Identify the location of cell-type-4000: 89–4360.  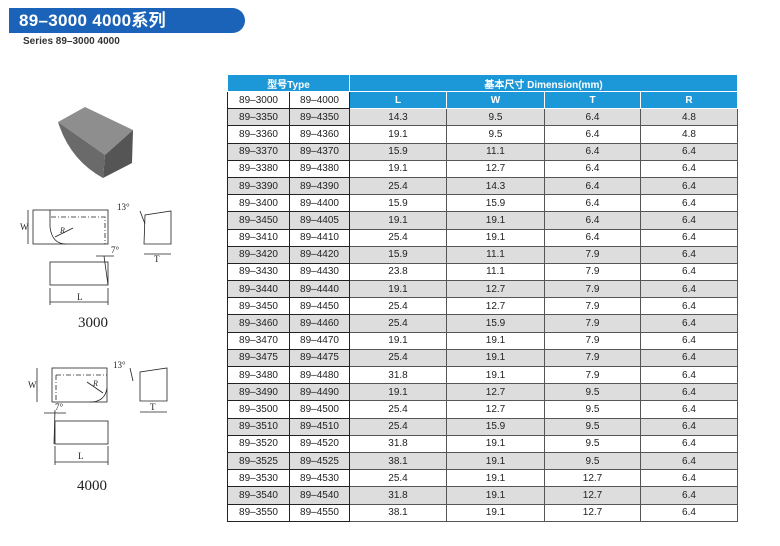
(319, 134).